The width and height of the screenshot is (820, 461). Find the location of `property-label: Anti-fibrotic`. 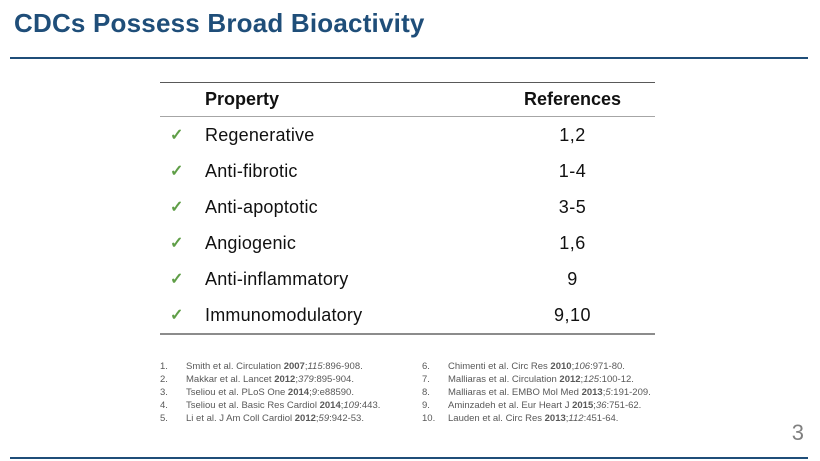

property-label: Anti-fibrotic is located at coordinates (251, 170).